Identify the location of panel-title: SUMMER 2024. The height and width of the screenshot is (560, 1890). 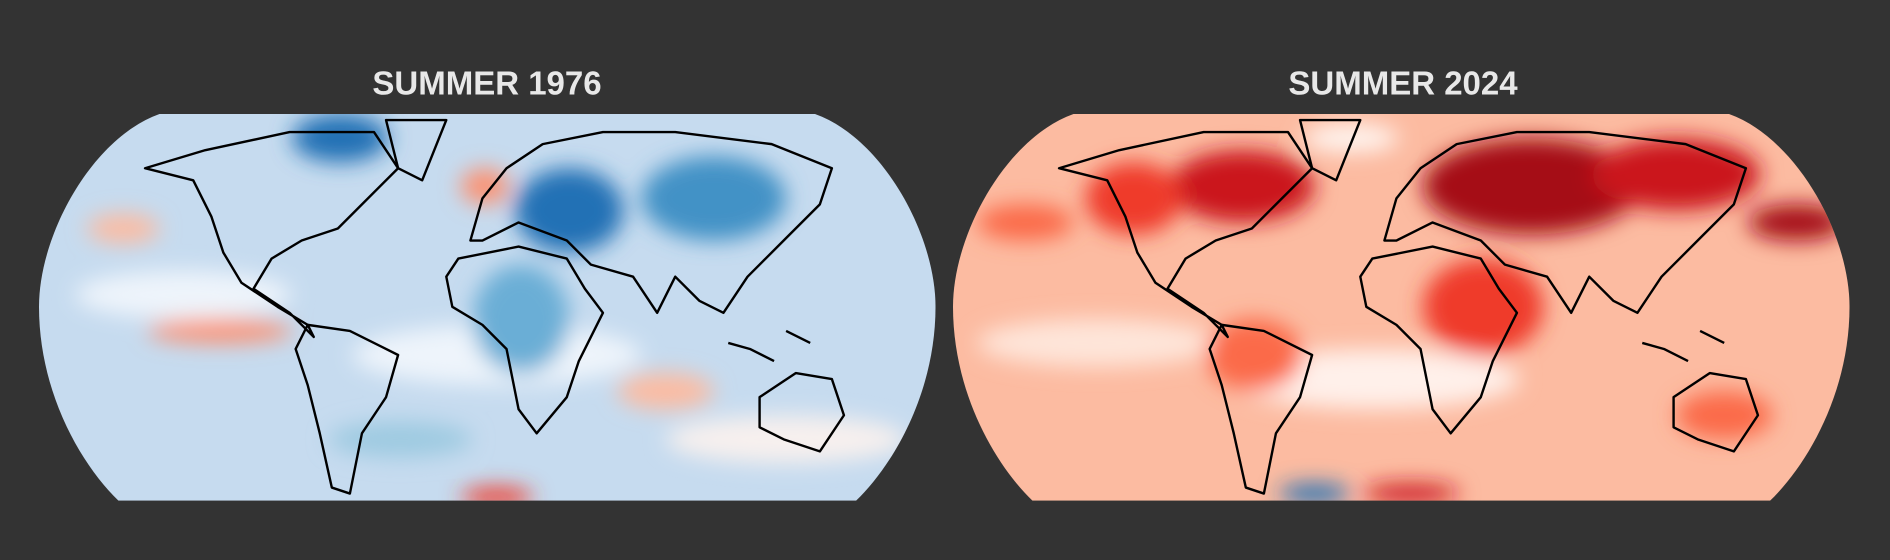
(1403, 83).